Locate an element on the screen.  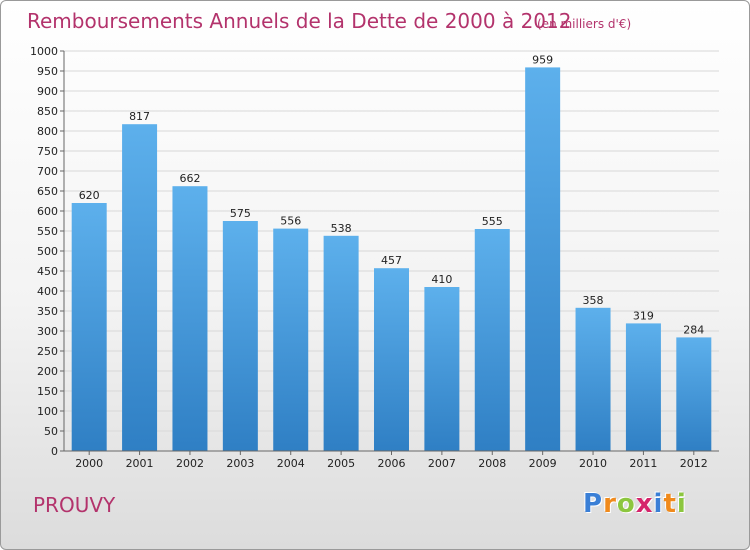
value-label-2009: 959 is located at coordinates (542, 59).